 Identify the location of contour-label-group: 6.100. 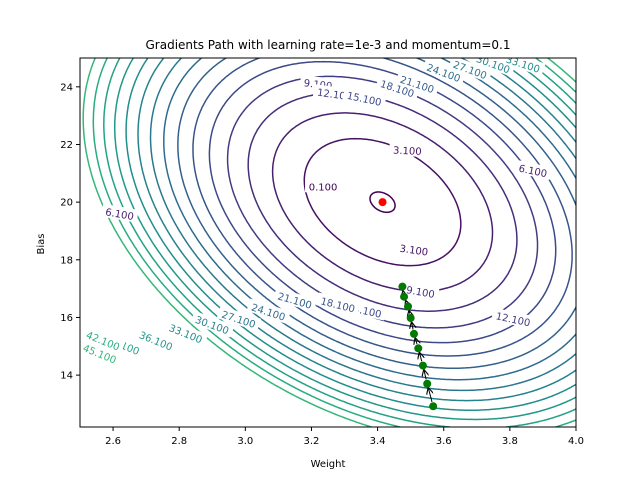
(119, 213).